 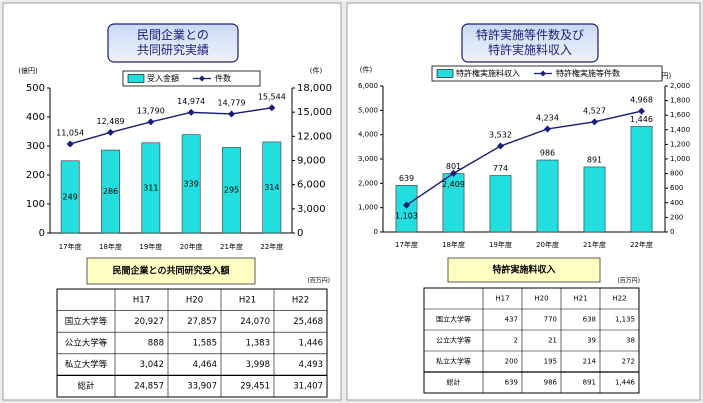 I want to click on y2-tick-label: 400, so click(x=676, y=203).